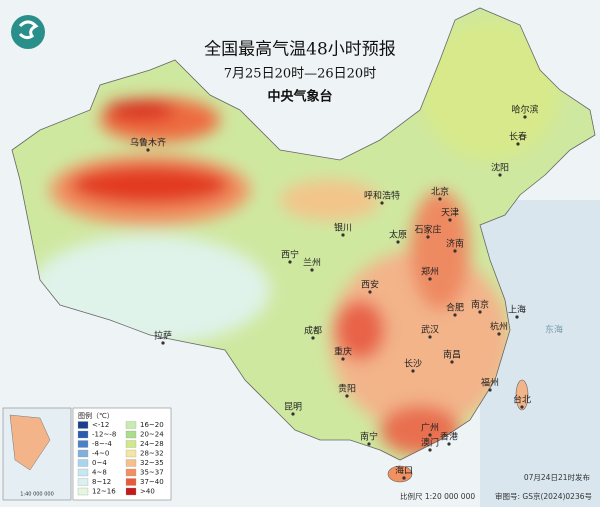 The height and width of the screenshot is (507, 600). I want to click on city-label: 南宁, so click(369, 437).